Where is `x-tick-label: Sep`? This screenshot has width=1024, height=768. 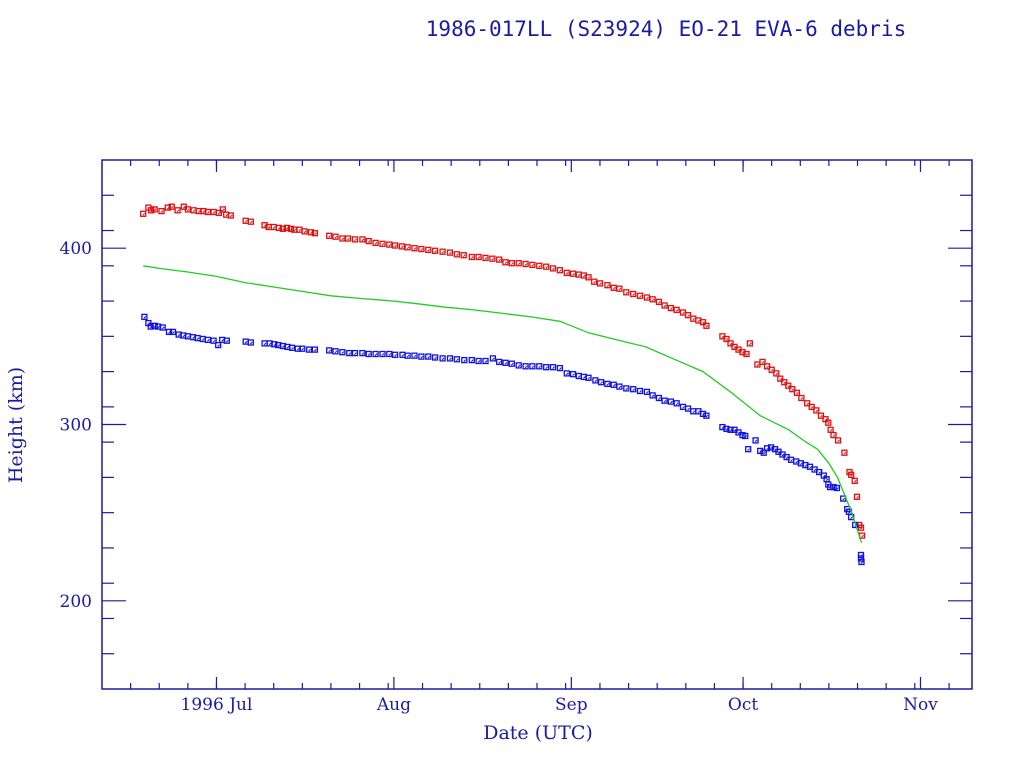
x-tick-label: Sep is located at coordinates (571, 705).